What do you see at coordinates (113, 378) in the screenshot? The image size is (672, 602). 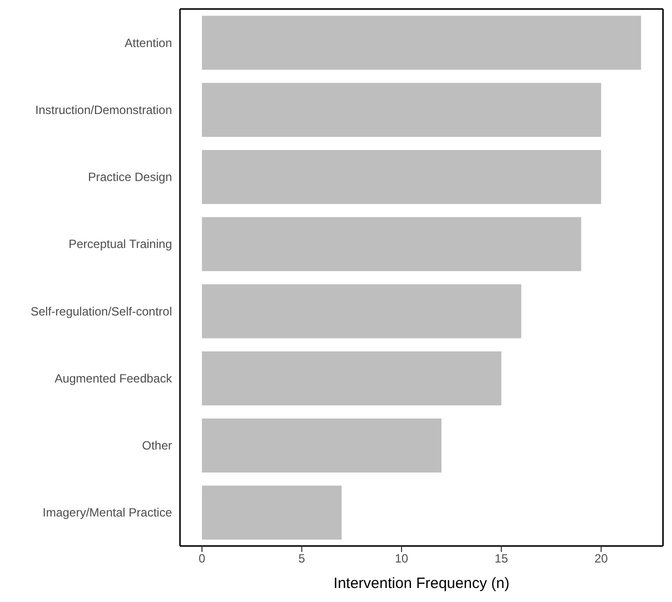 I see `y-tick-label: Augmented Feedback` at bounding box center [113, 378].